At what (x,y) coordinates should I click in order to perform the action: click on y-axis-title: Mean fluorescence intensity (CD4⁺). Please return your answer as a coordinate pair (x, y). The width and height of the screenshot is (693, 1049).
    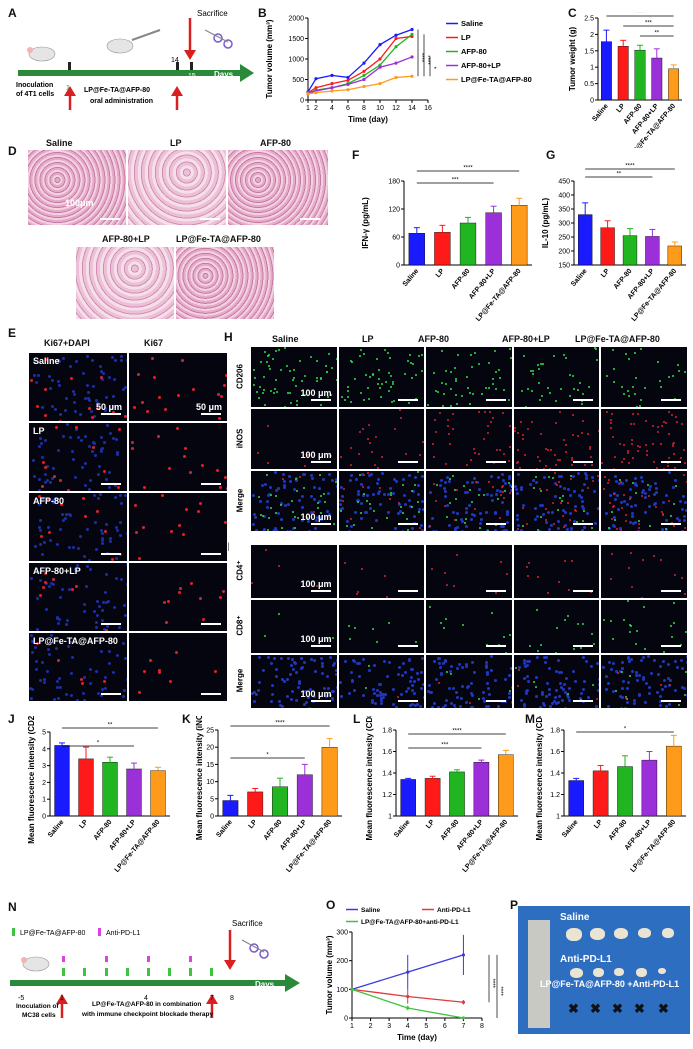
    Looking at the image, I should click on (539, 778).